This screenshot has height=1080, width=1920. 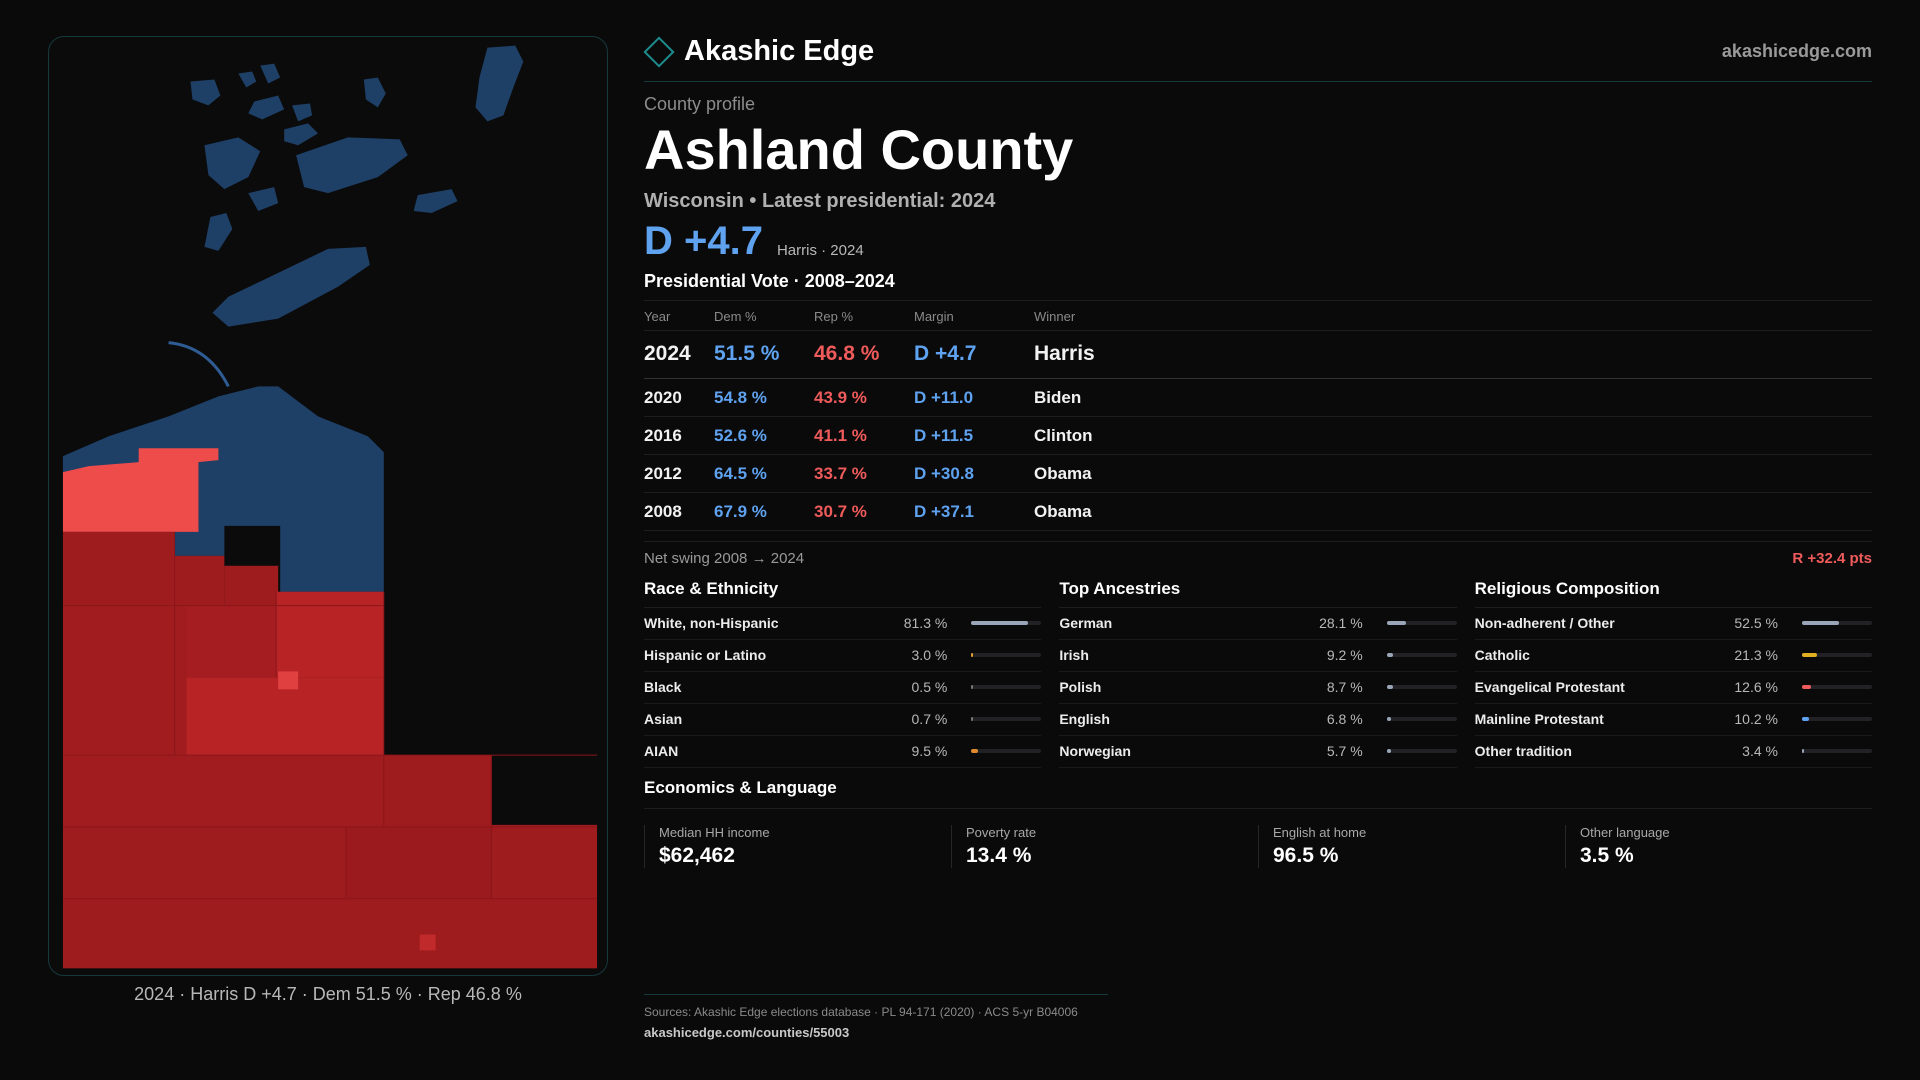 I want to click on col-header: Winner, so click(x=1453, y=315).